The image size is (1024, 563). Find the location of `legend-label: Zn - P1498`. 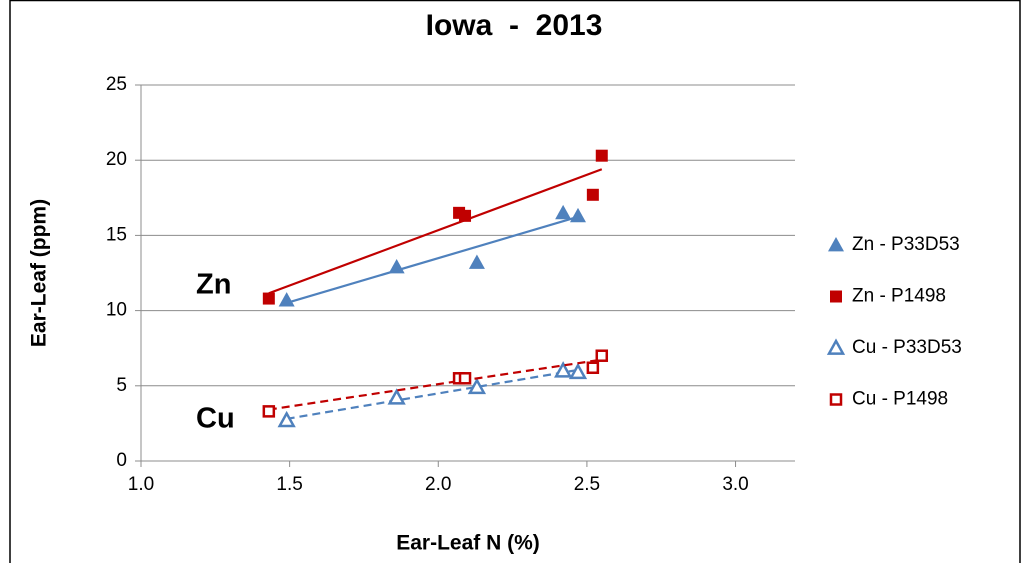

legend-label: Zn - P1498 is located at coordinates (899, 296).